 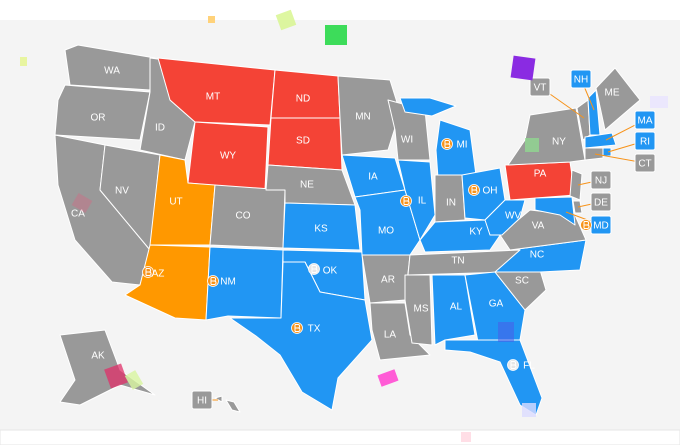 What do you see at coordinates (421, 309) in the screenshot?
I see `state-label: MS` at bounding box center [421, 309].